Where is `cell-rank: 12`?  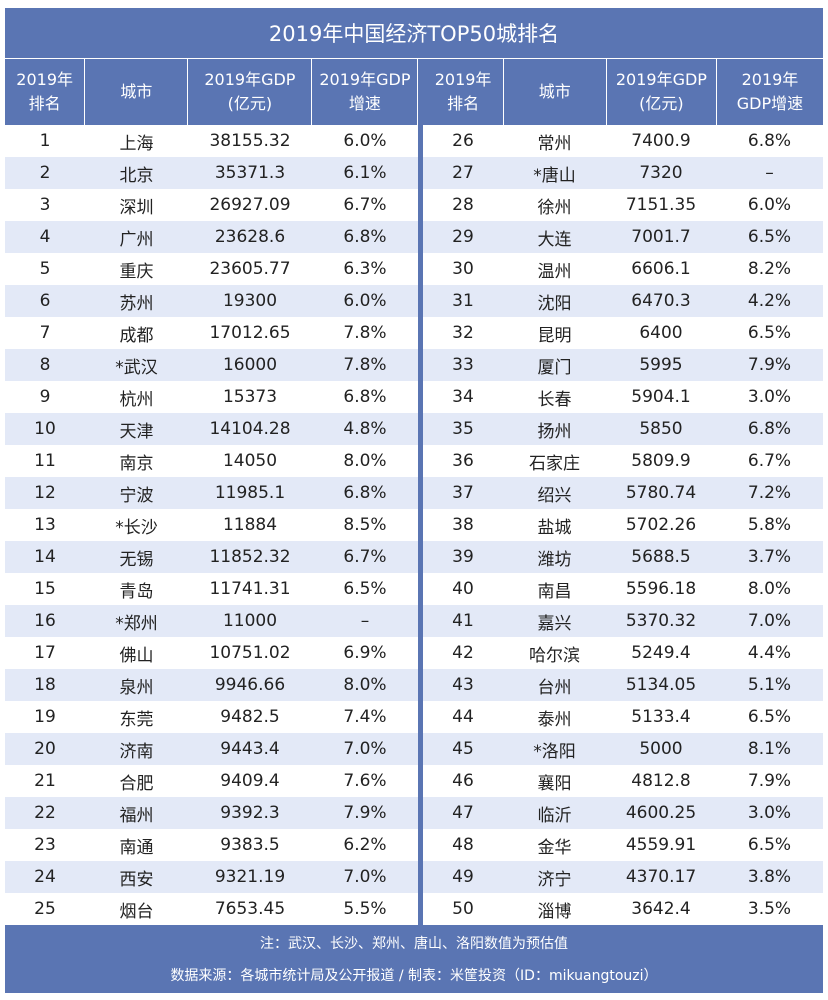
cell-rank: 12 is located at coordinates (45, 493).